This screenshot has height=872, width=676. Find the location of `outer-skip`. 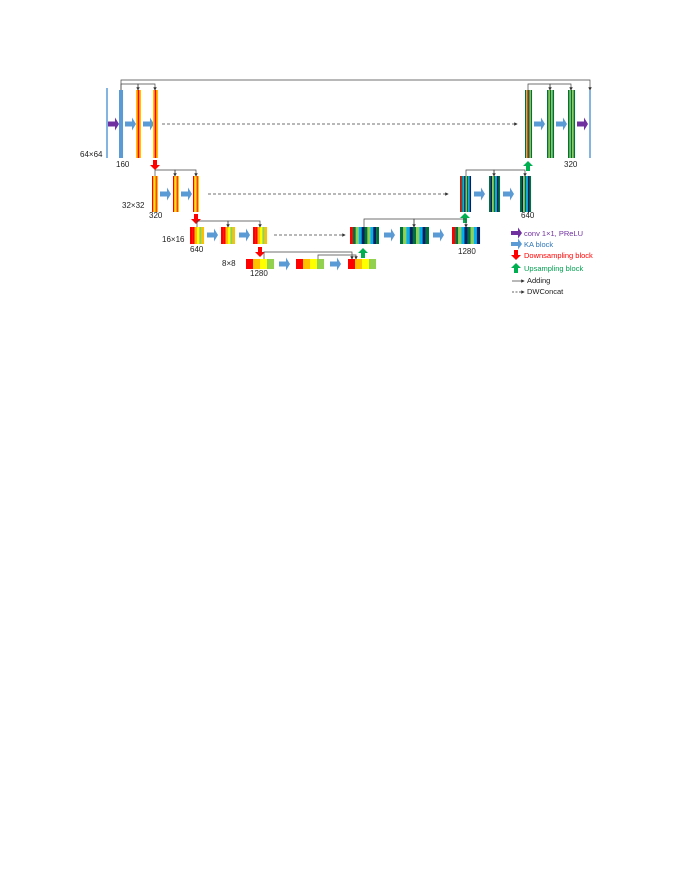

outer-skip is located at coordinates (356, 85).